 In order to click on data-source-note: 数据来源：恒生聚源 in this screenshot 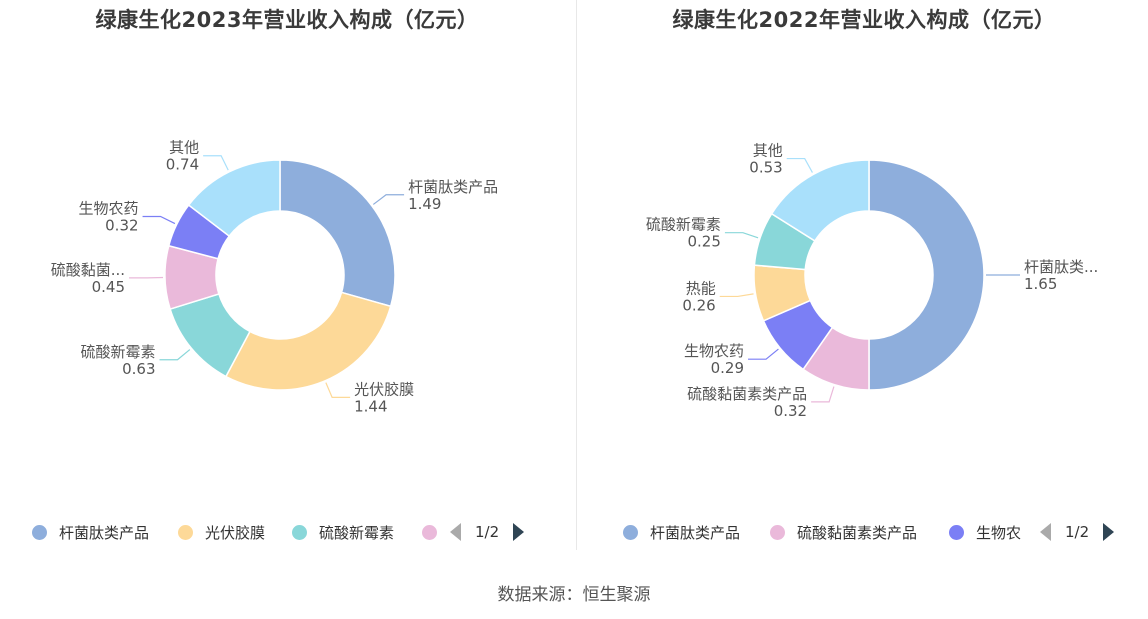, I will do `click(574, 595)`.